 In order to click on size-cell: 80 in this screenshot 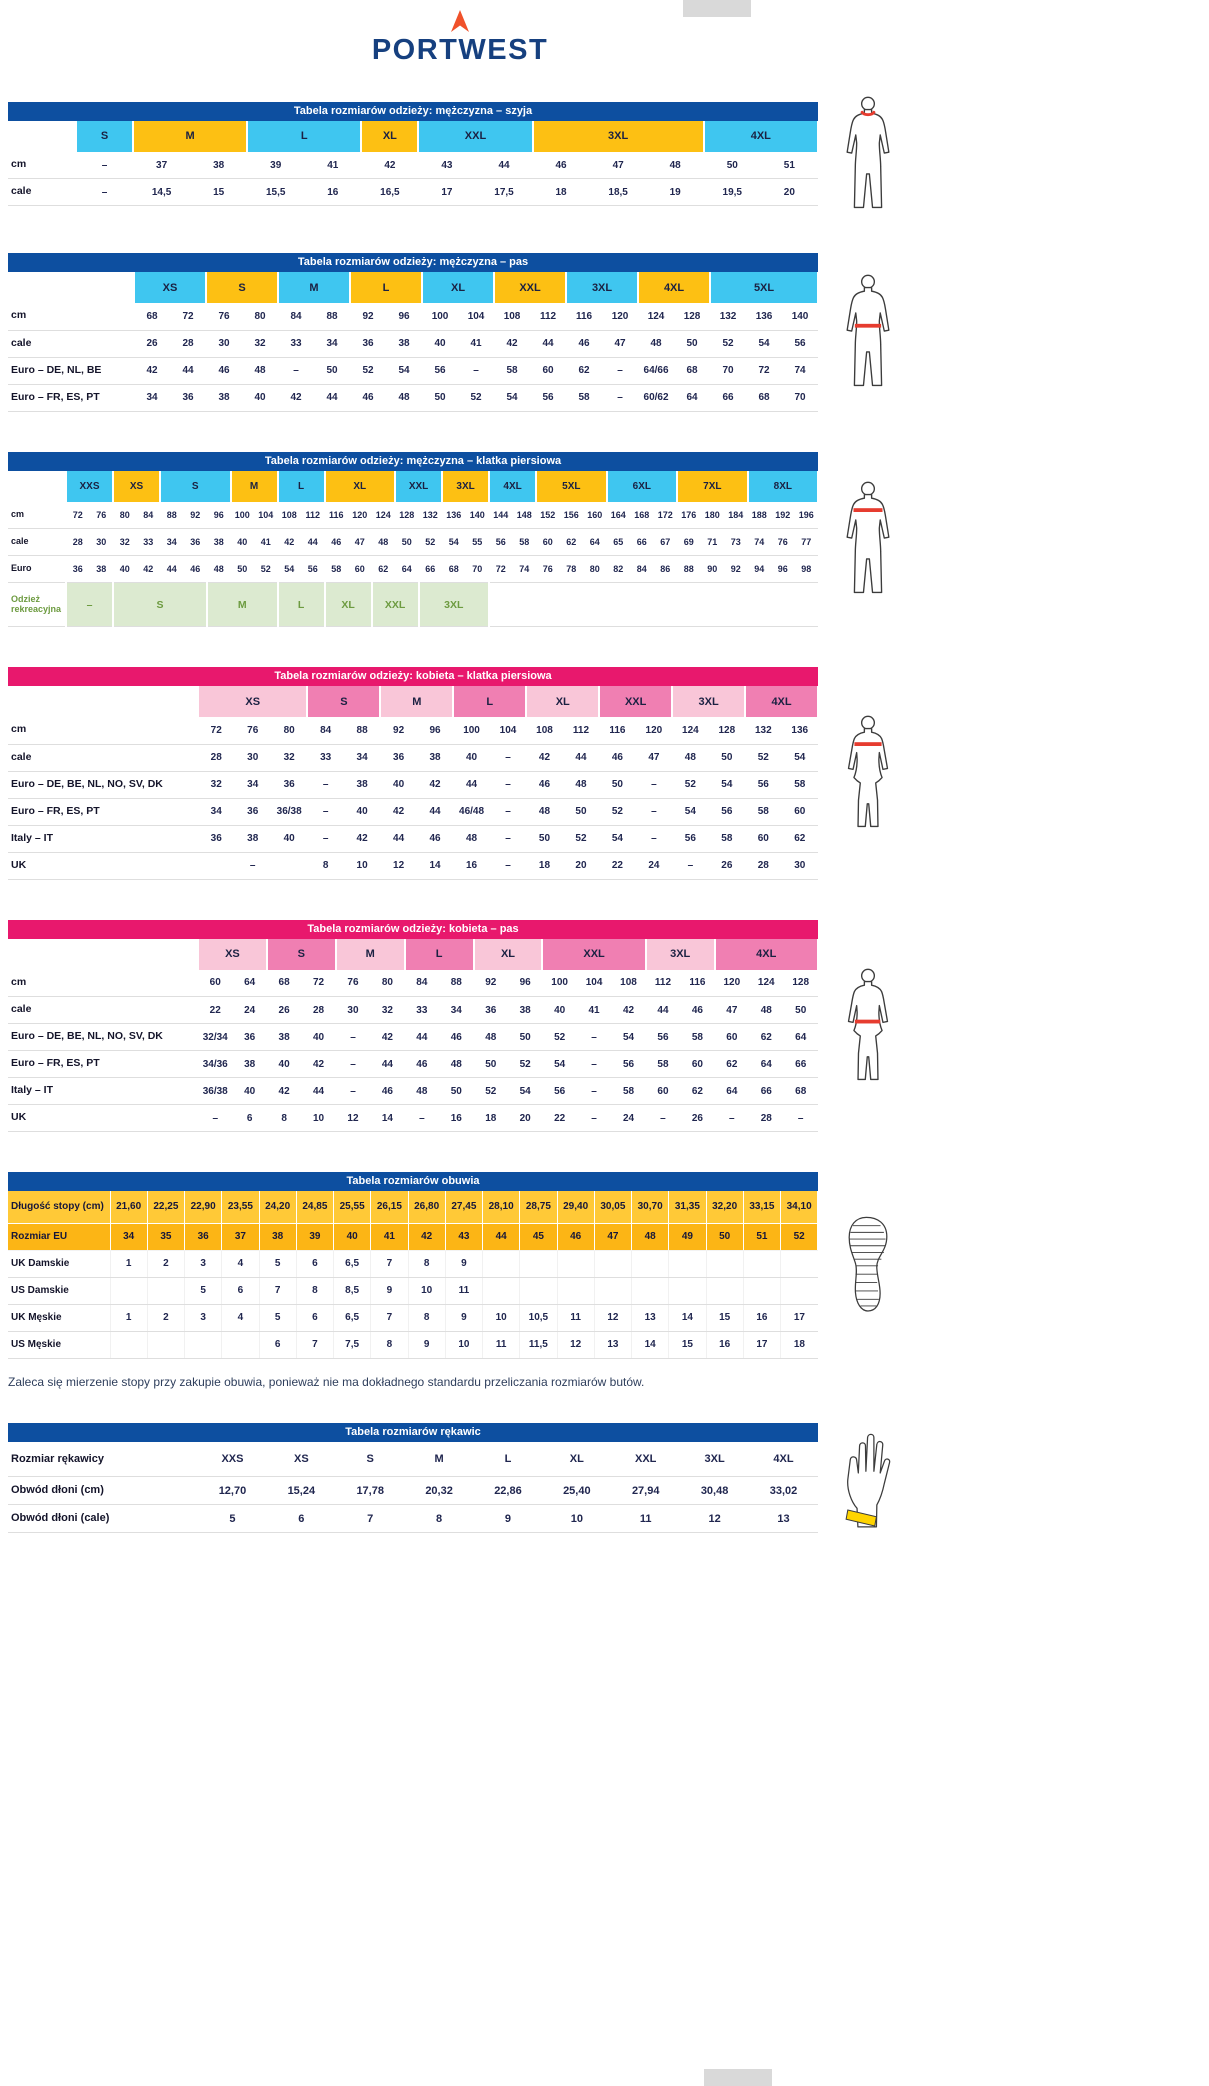, I will do `click(260, 317)`.